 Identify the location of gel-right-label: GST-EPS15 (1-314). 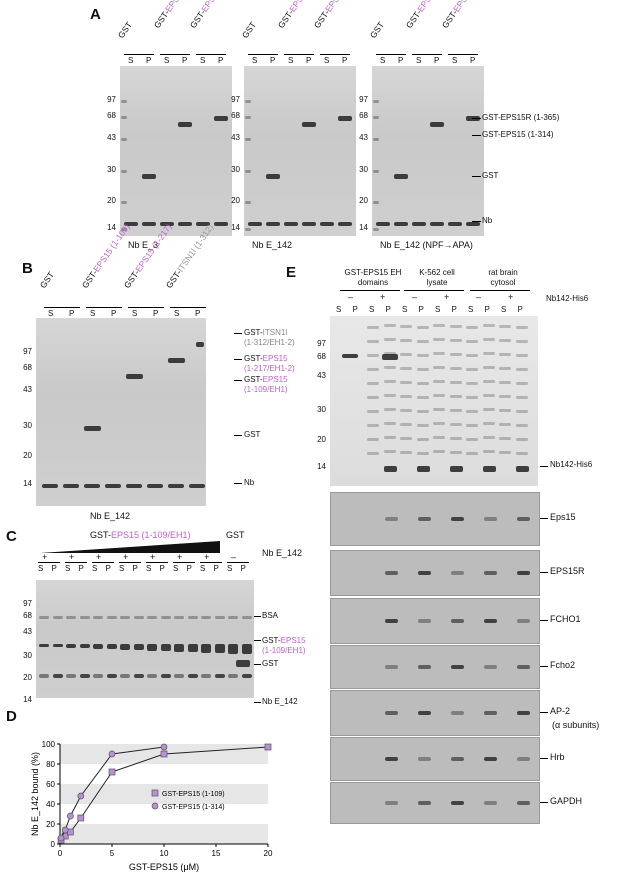
(518, 134).